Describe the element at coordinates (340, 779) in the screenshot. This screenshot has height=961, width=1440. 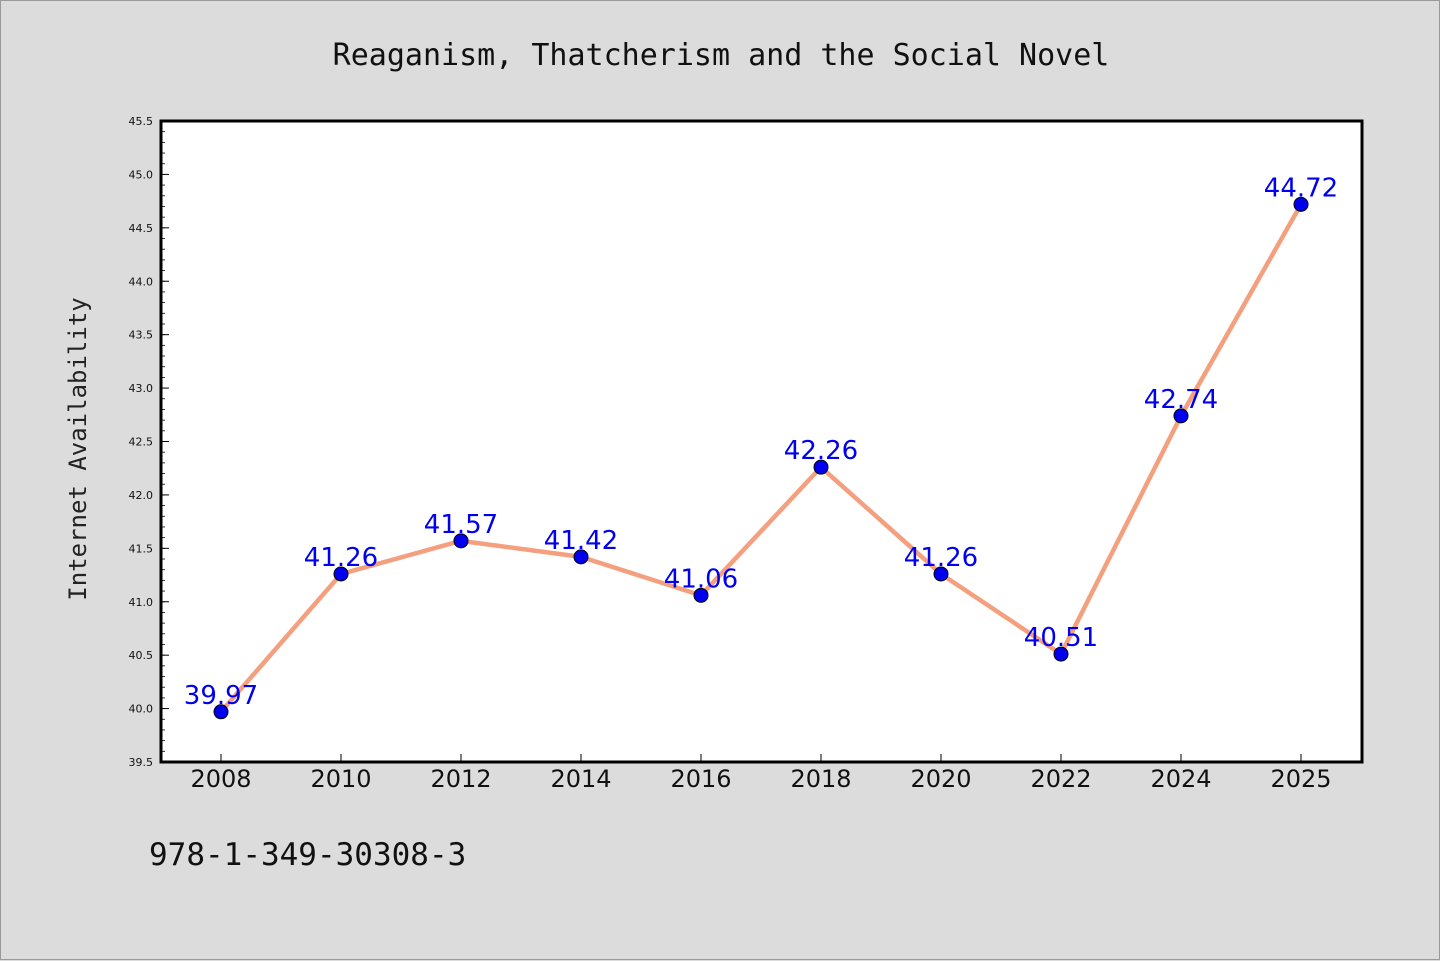
I see `x-tick-label: 2010` at that location.